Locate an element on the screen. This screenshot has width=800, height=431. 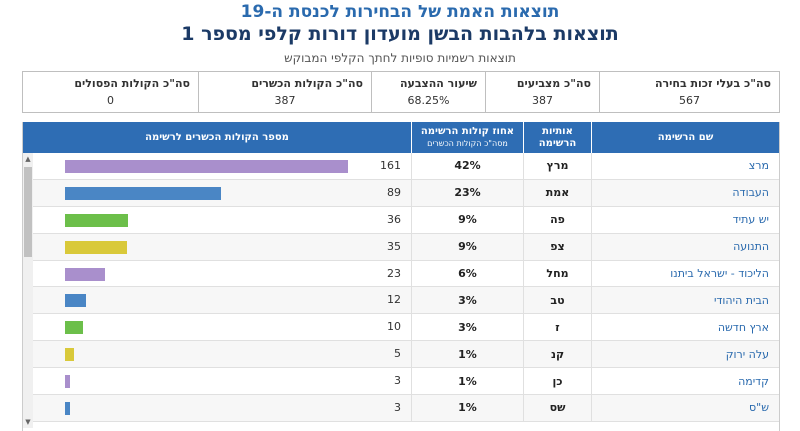
party-name: הליכוד - ישראל ביתנו is located at coordinates (685, 273).